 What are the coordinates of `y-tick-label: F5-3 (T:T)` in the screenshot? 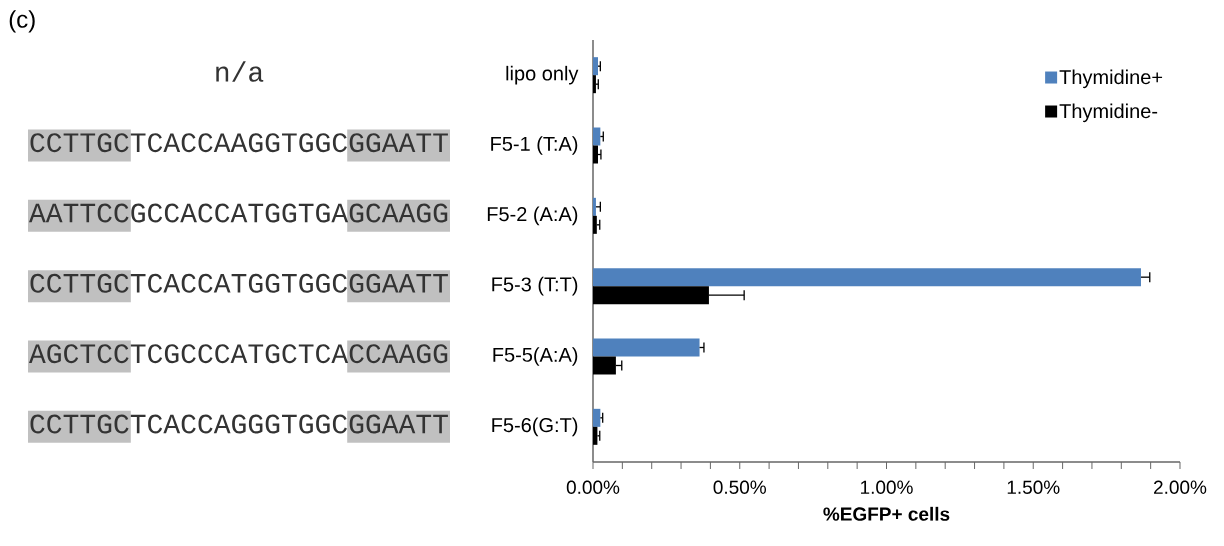 It's located at (535, 286).